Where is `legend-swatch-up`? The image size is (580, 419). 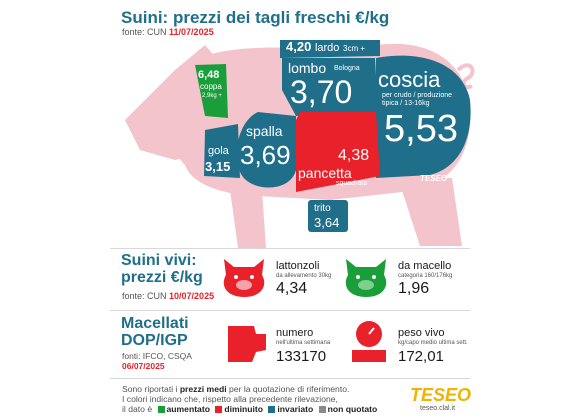 legend-swatch-up is located at coordinates (161, 409).